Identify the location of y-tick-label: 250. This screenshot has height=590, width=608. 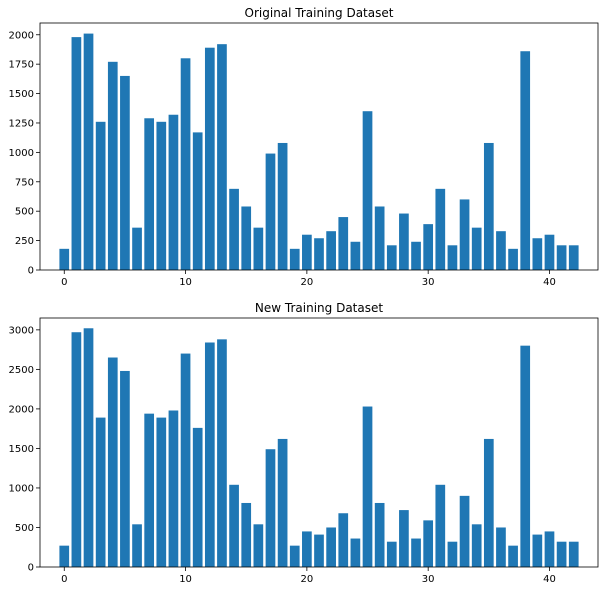
(24, 241).